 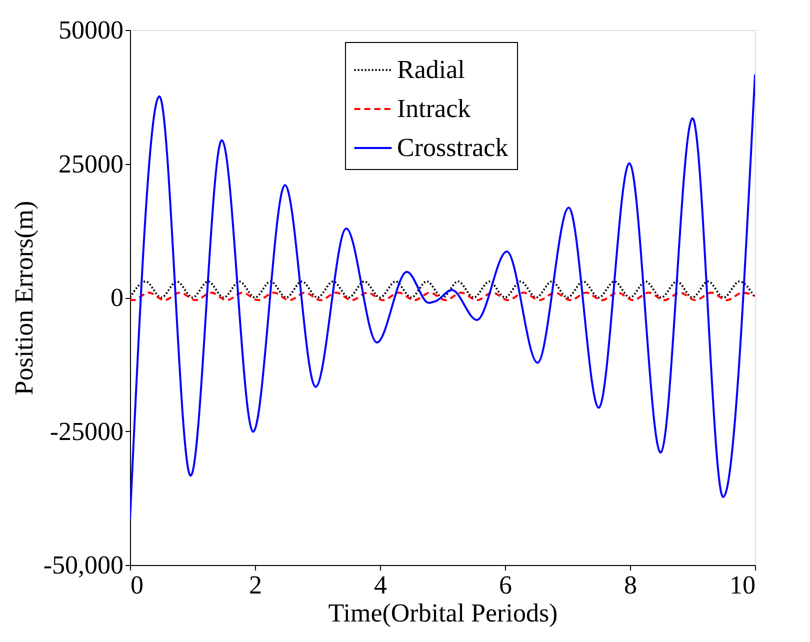 What do you see at coordinates (117, 297) in the screenshot?
I see `y-tick-label: 0` at bounding box center [117, 297].